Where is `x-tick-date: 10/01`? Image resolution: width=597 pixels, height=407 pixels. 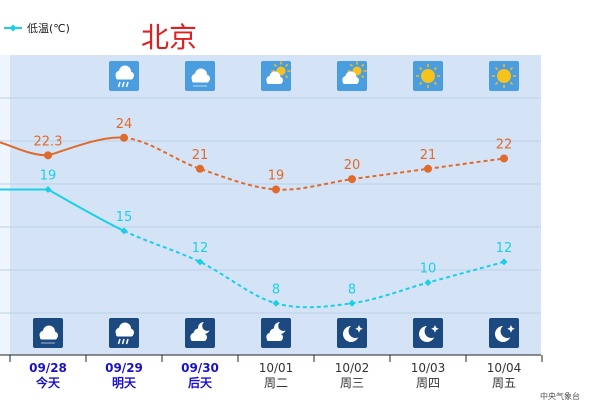
x-tick-date: 10/01 is located at coordinates (276, 368).